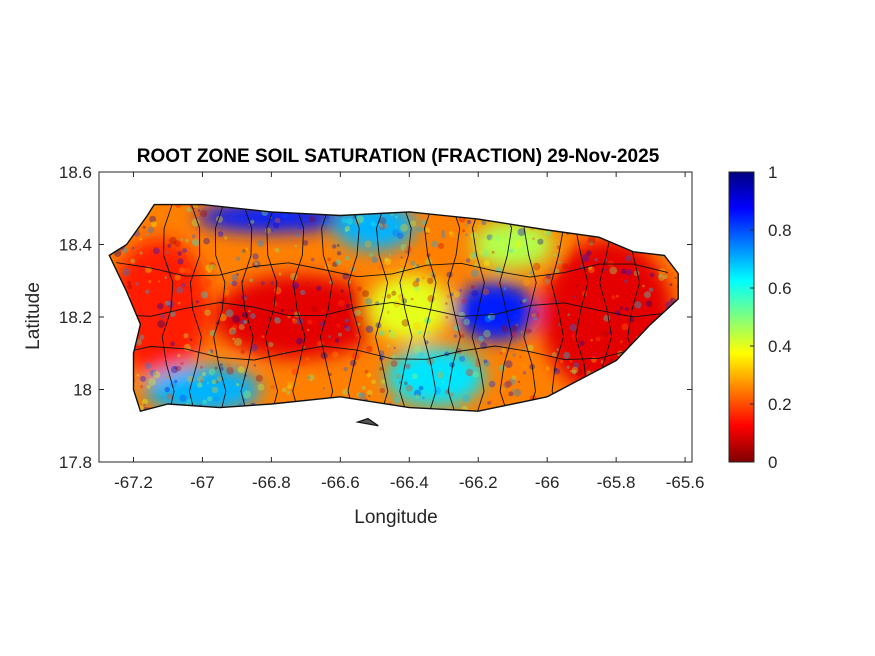 The image size is (875, 656). I want to click on colorbar-tick-label: 0.2, so click(780, 404).